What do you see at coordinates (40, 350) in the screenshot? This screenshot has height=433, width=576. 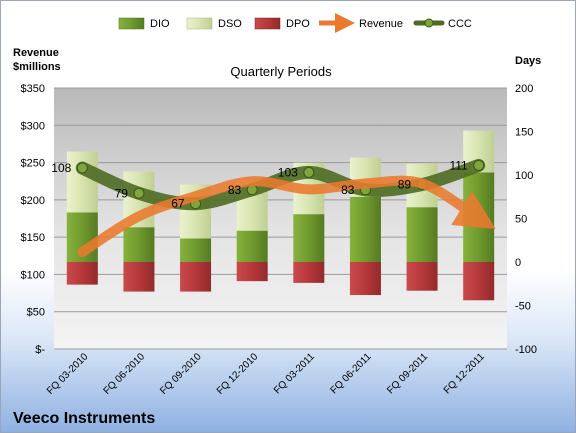 I see `left-tick-label: $-` at bounding box center [40, 350].